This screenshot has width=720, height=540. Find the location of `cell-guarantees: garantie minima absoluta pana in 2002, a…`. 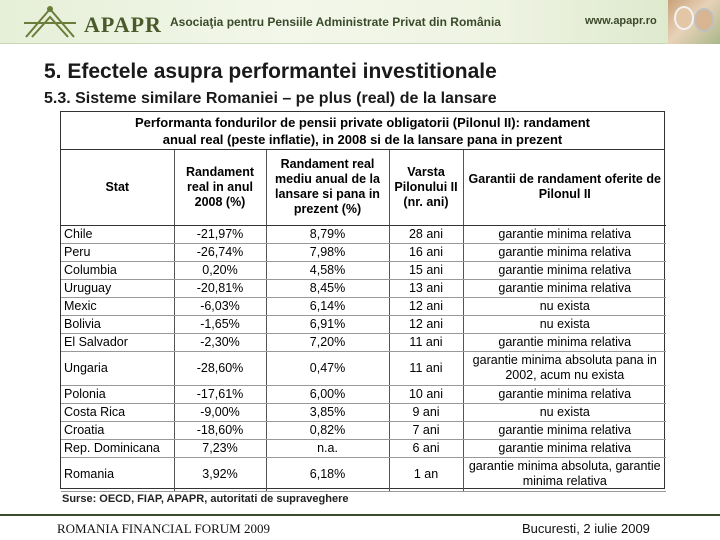

cell-guarantees: garantie minima absoluta pana in 2002, a… is located at coordinates (564, 368).